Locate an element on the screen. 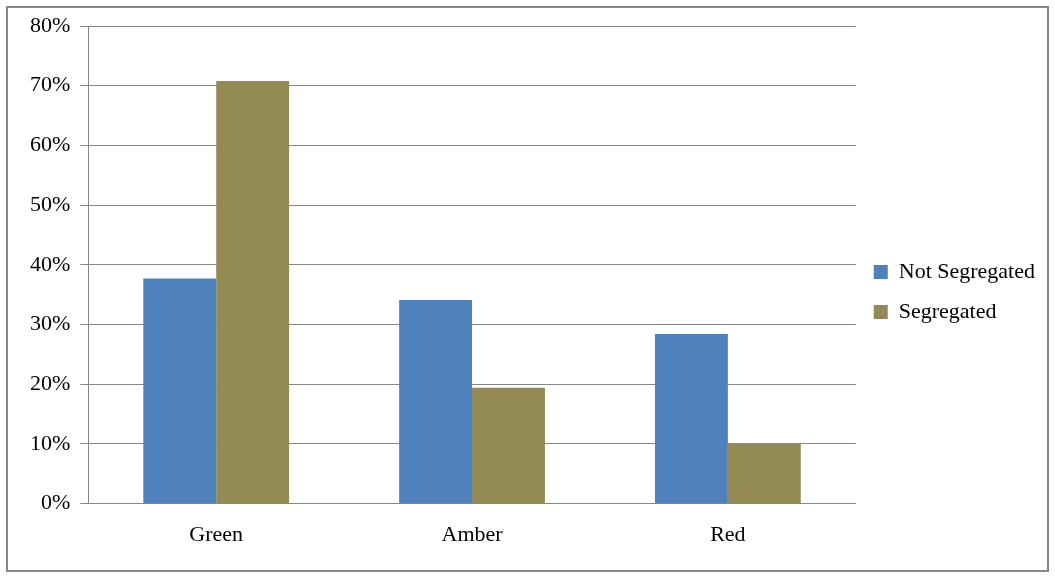 The height and width of the screenshot is (578, 1055). y-tick-label: 0% is located at coordinates (56, 502).